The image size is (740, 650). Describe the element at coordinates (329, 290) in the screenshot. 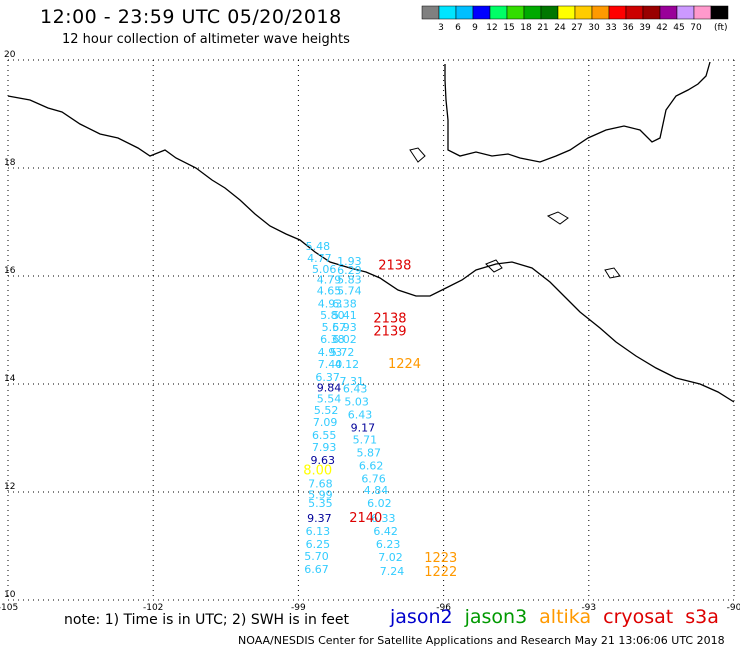

I see `wave-height-value: 4.65` at that location.